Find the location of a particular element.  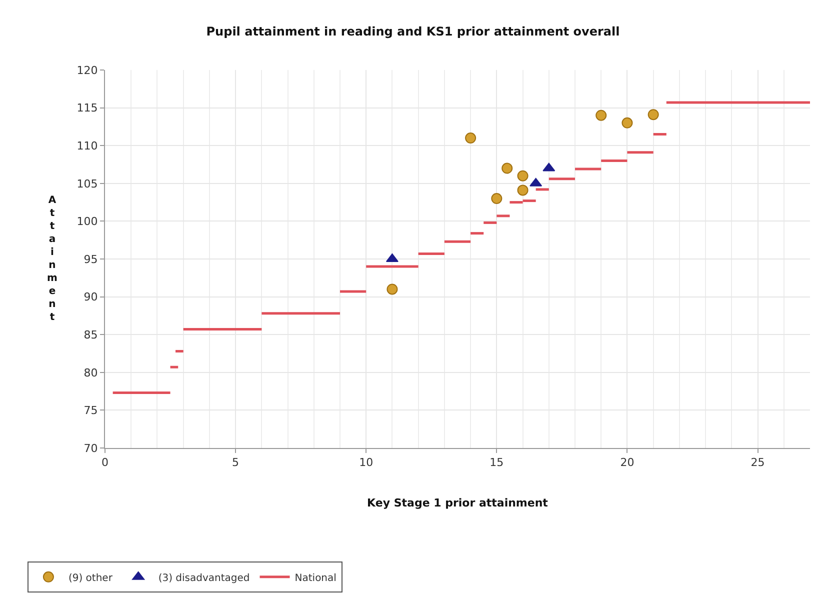

text: Attainment is located at coordinates (52, 259).